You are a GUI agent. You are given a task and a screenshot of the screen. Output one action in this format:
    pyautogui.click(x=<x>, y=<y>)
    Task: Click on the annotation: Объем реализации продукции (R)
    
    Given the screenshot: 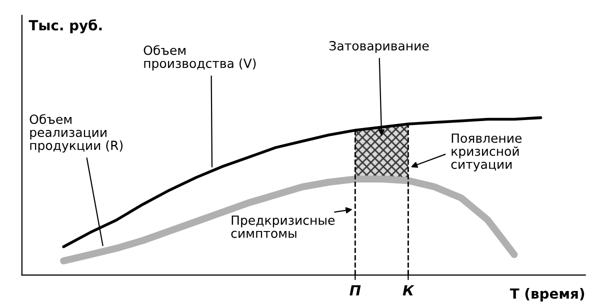 What is the action you would take?
    pyautogui.click(x=76, y=133)
    